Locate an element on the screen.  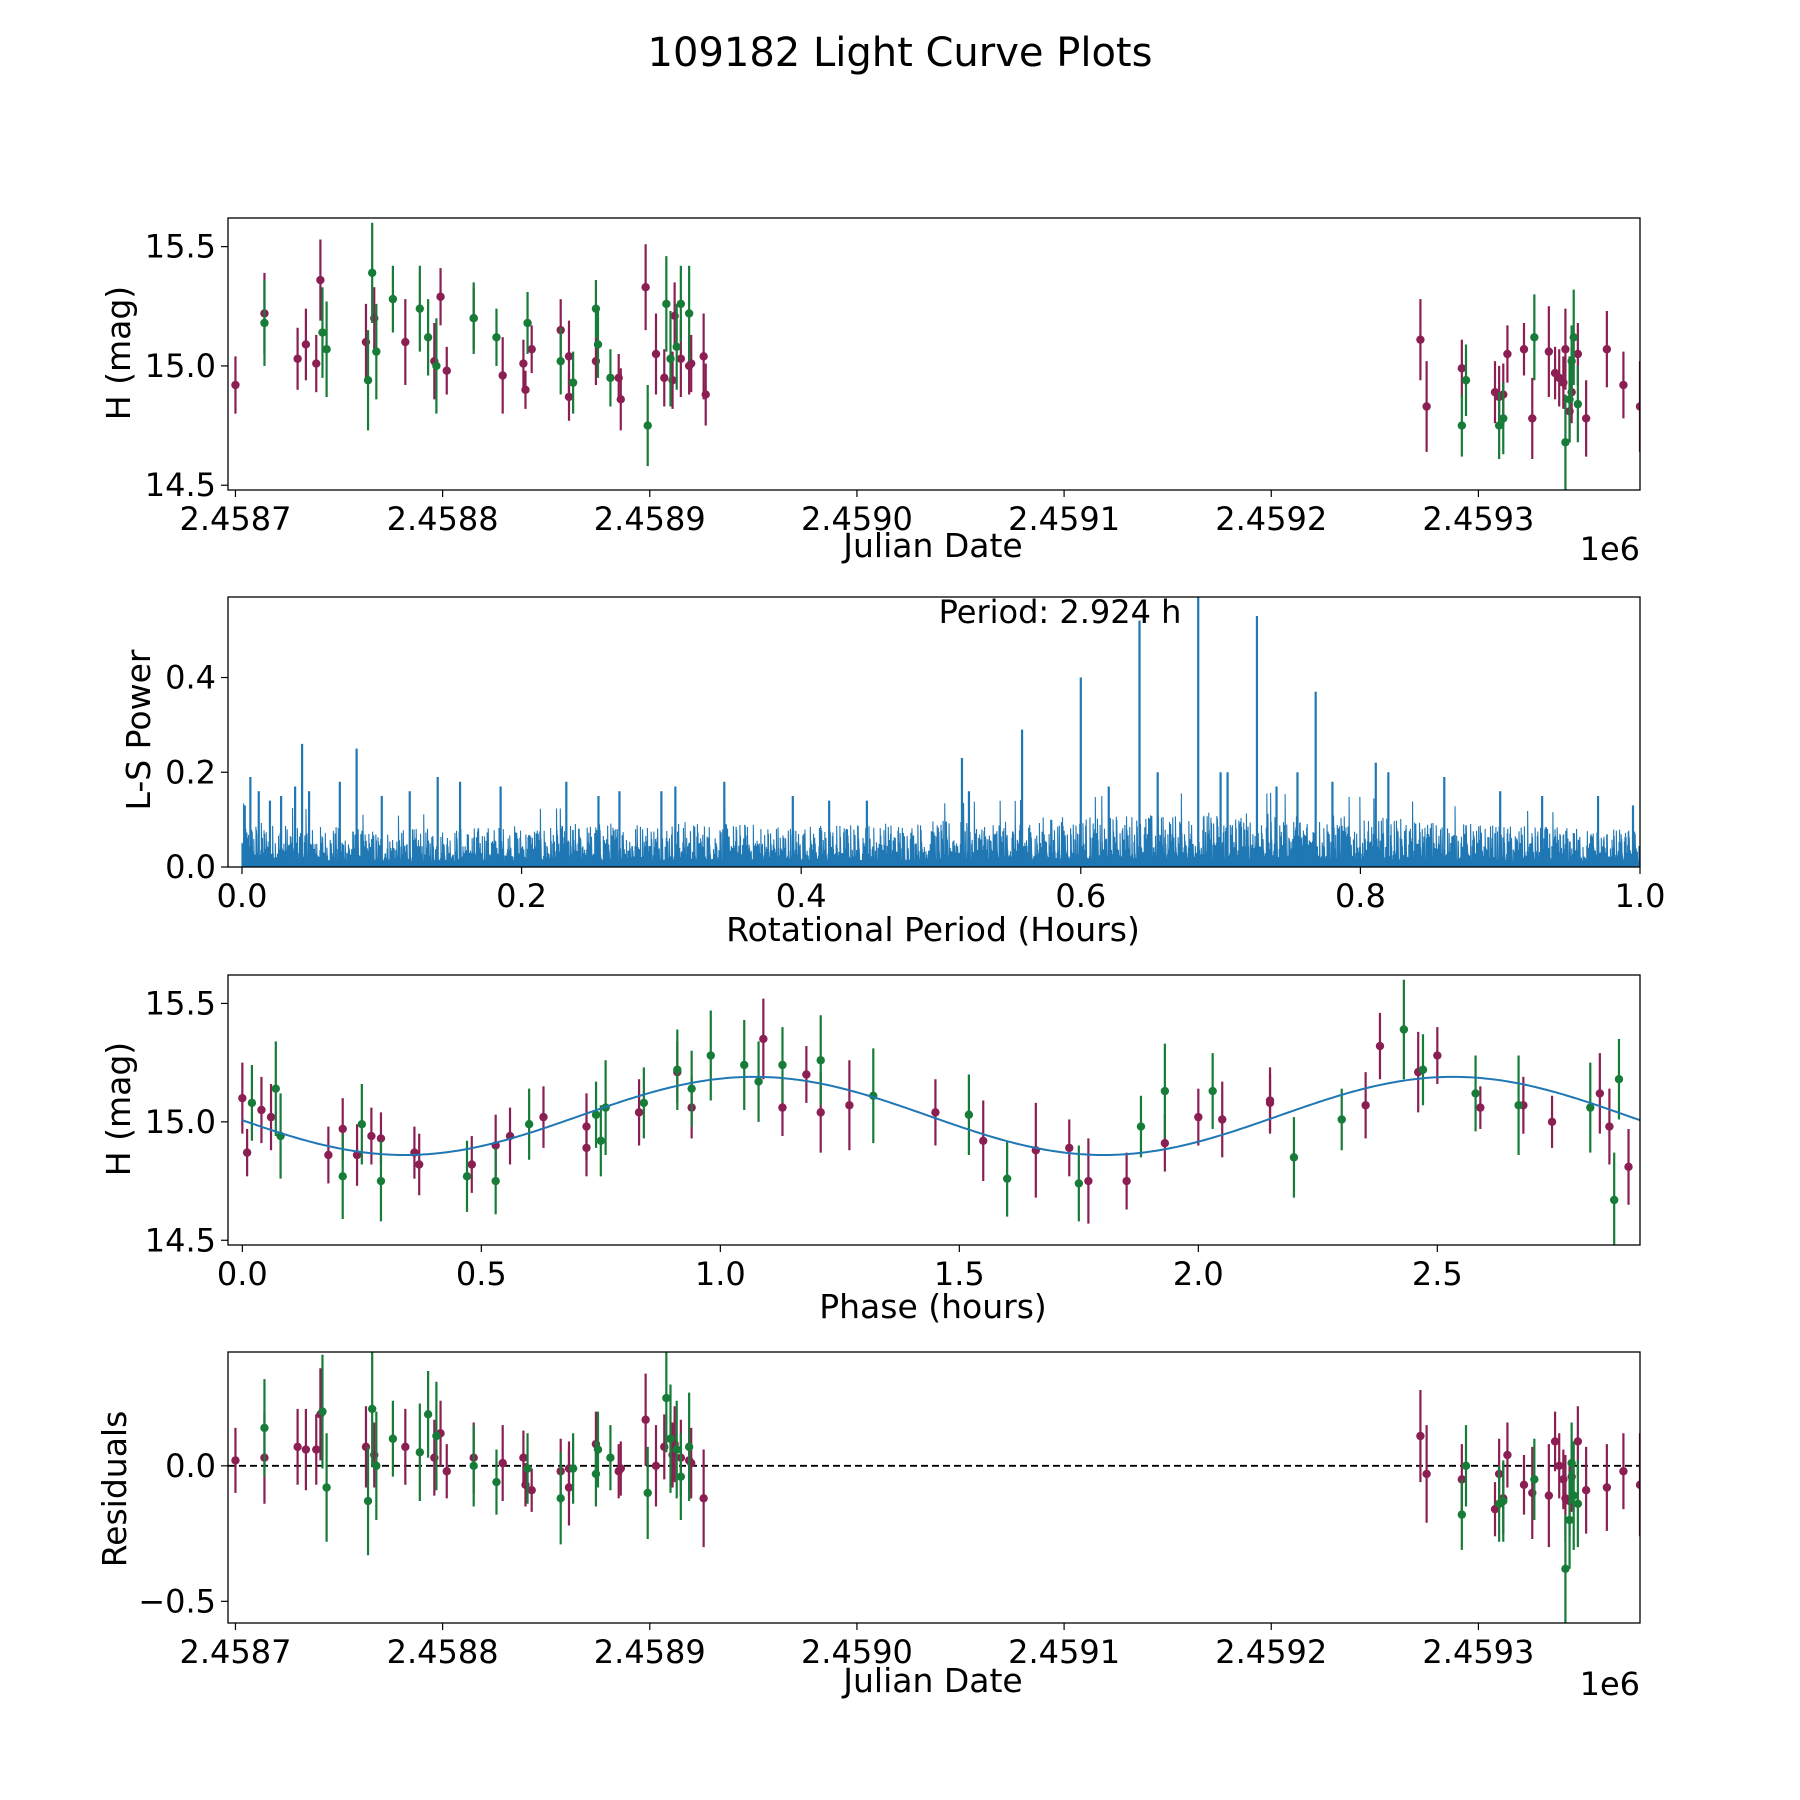
periodogram-series is located at coordinates (940, 732).